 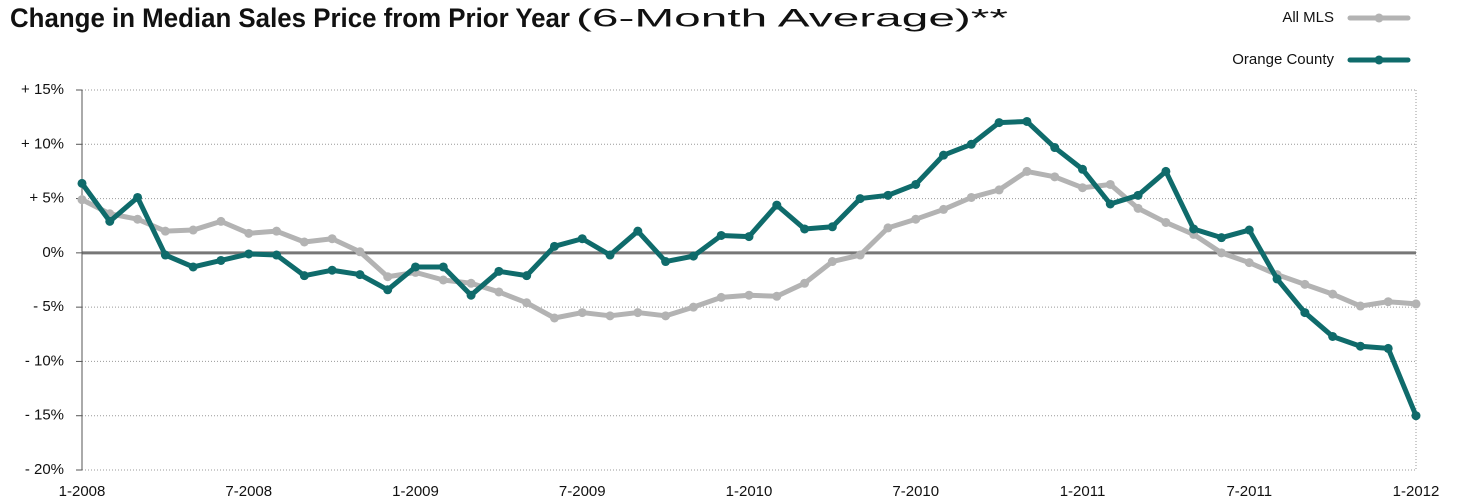 What do you see at coordinates (1249, 491) in the screenshot?
I see `x-tick-label: 7-2011` at bounding box center [1249, 491].